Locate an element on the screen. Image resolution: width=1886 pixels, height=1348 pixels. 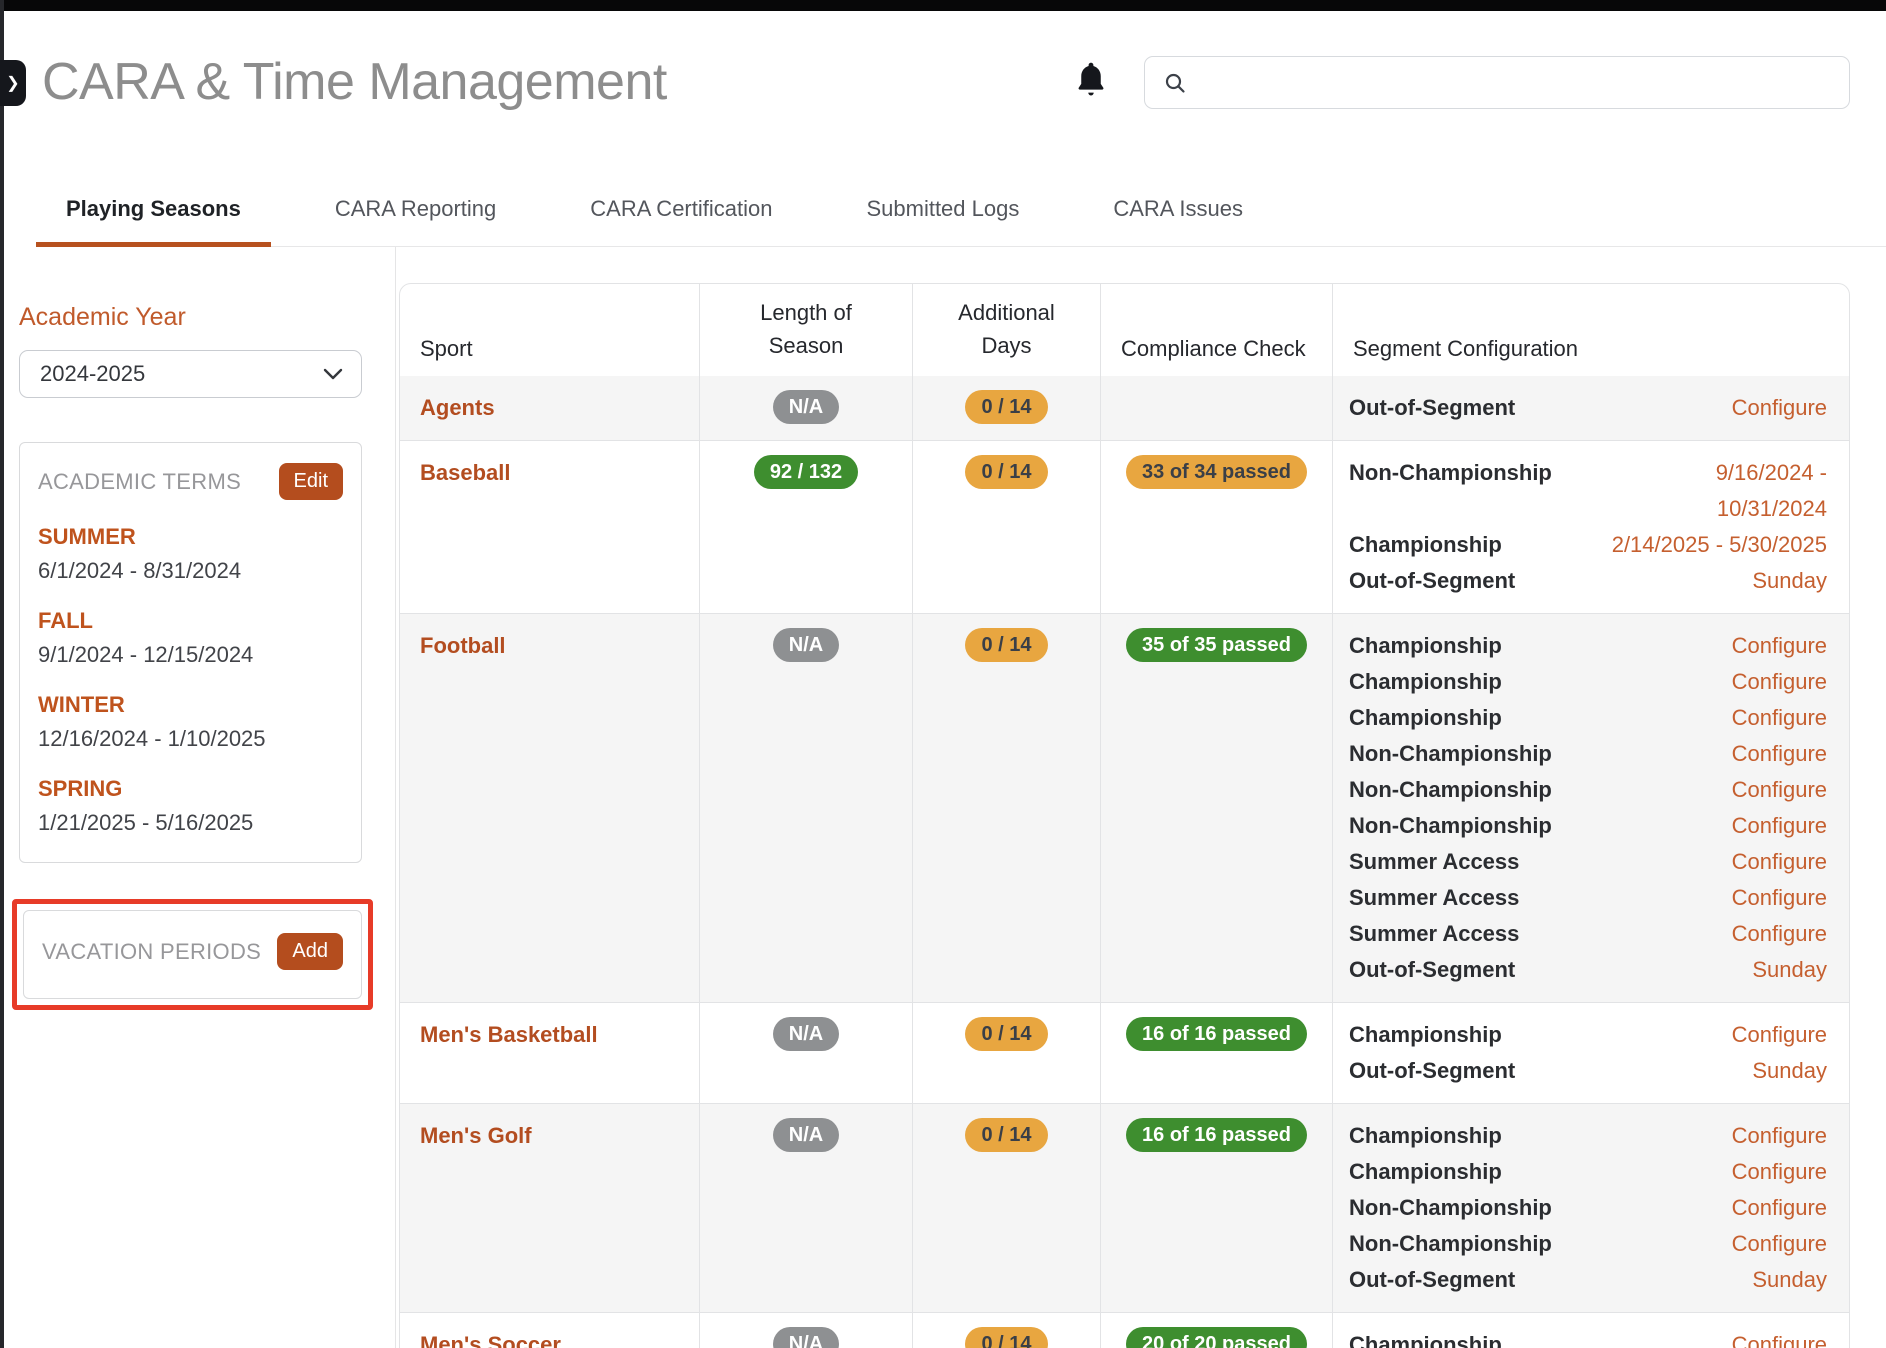
status-badge: 33 of 34 passed is located at coordinates (1216, 472).